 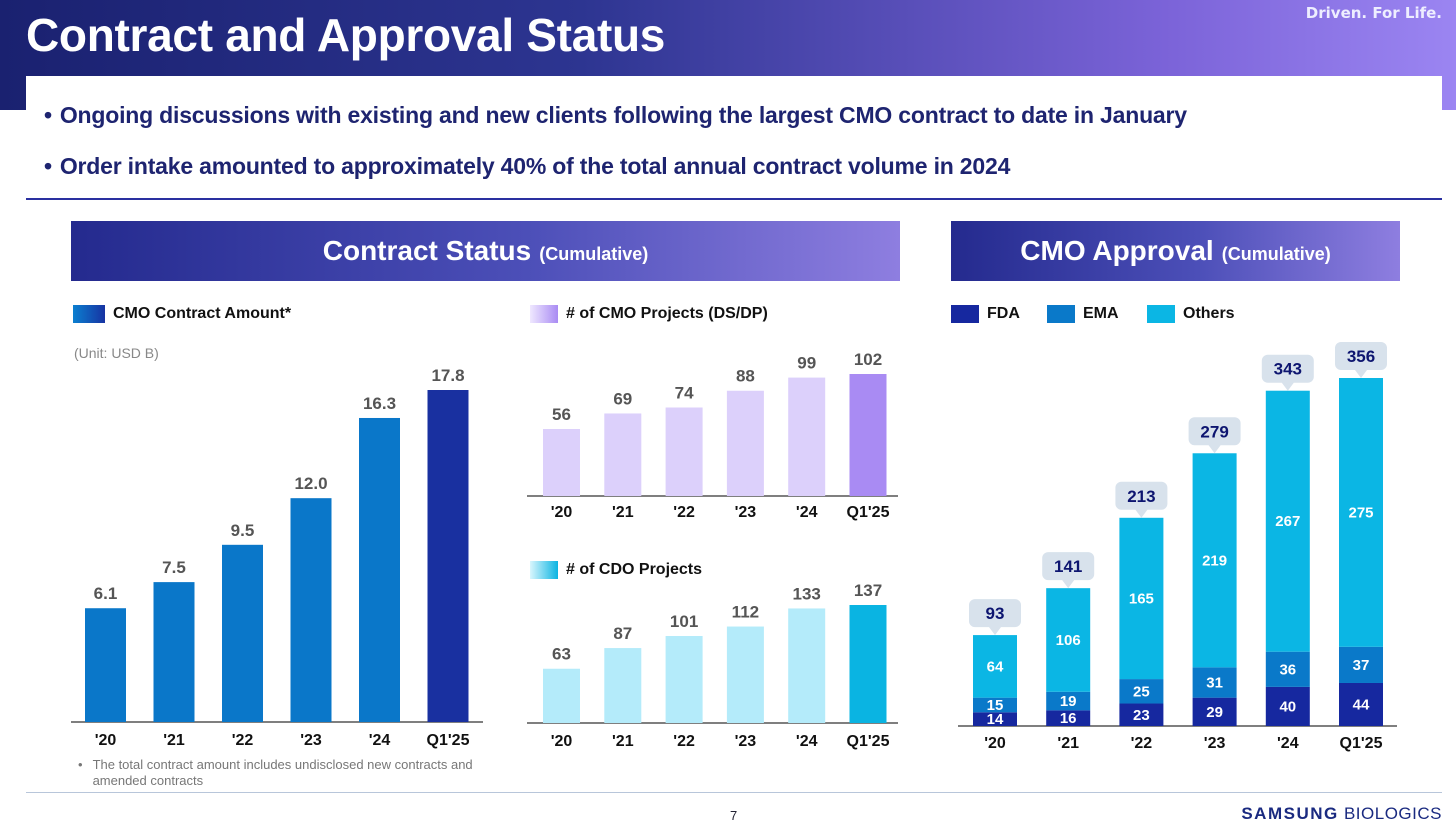 I want to click on segment-value-label: 31, so click(x=1214, y=683).